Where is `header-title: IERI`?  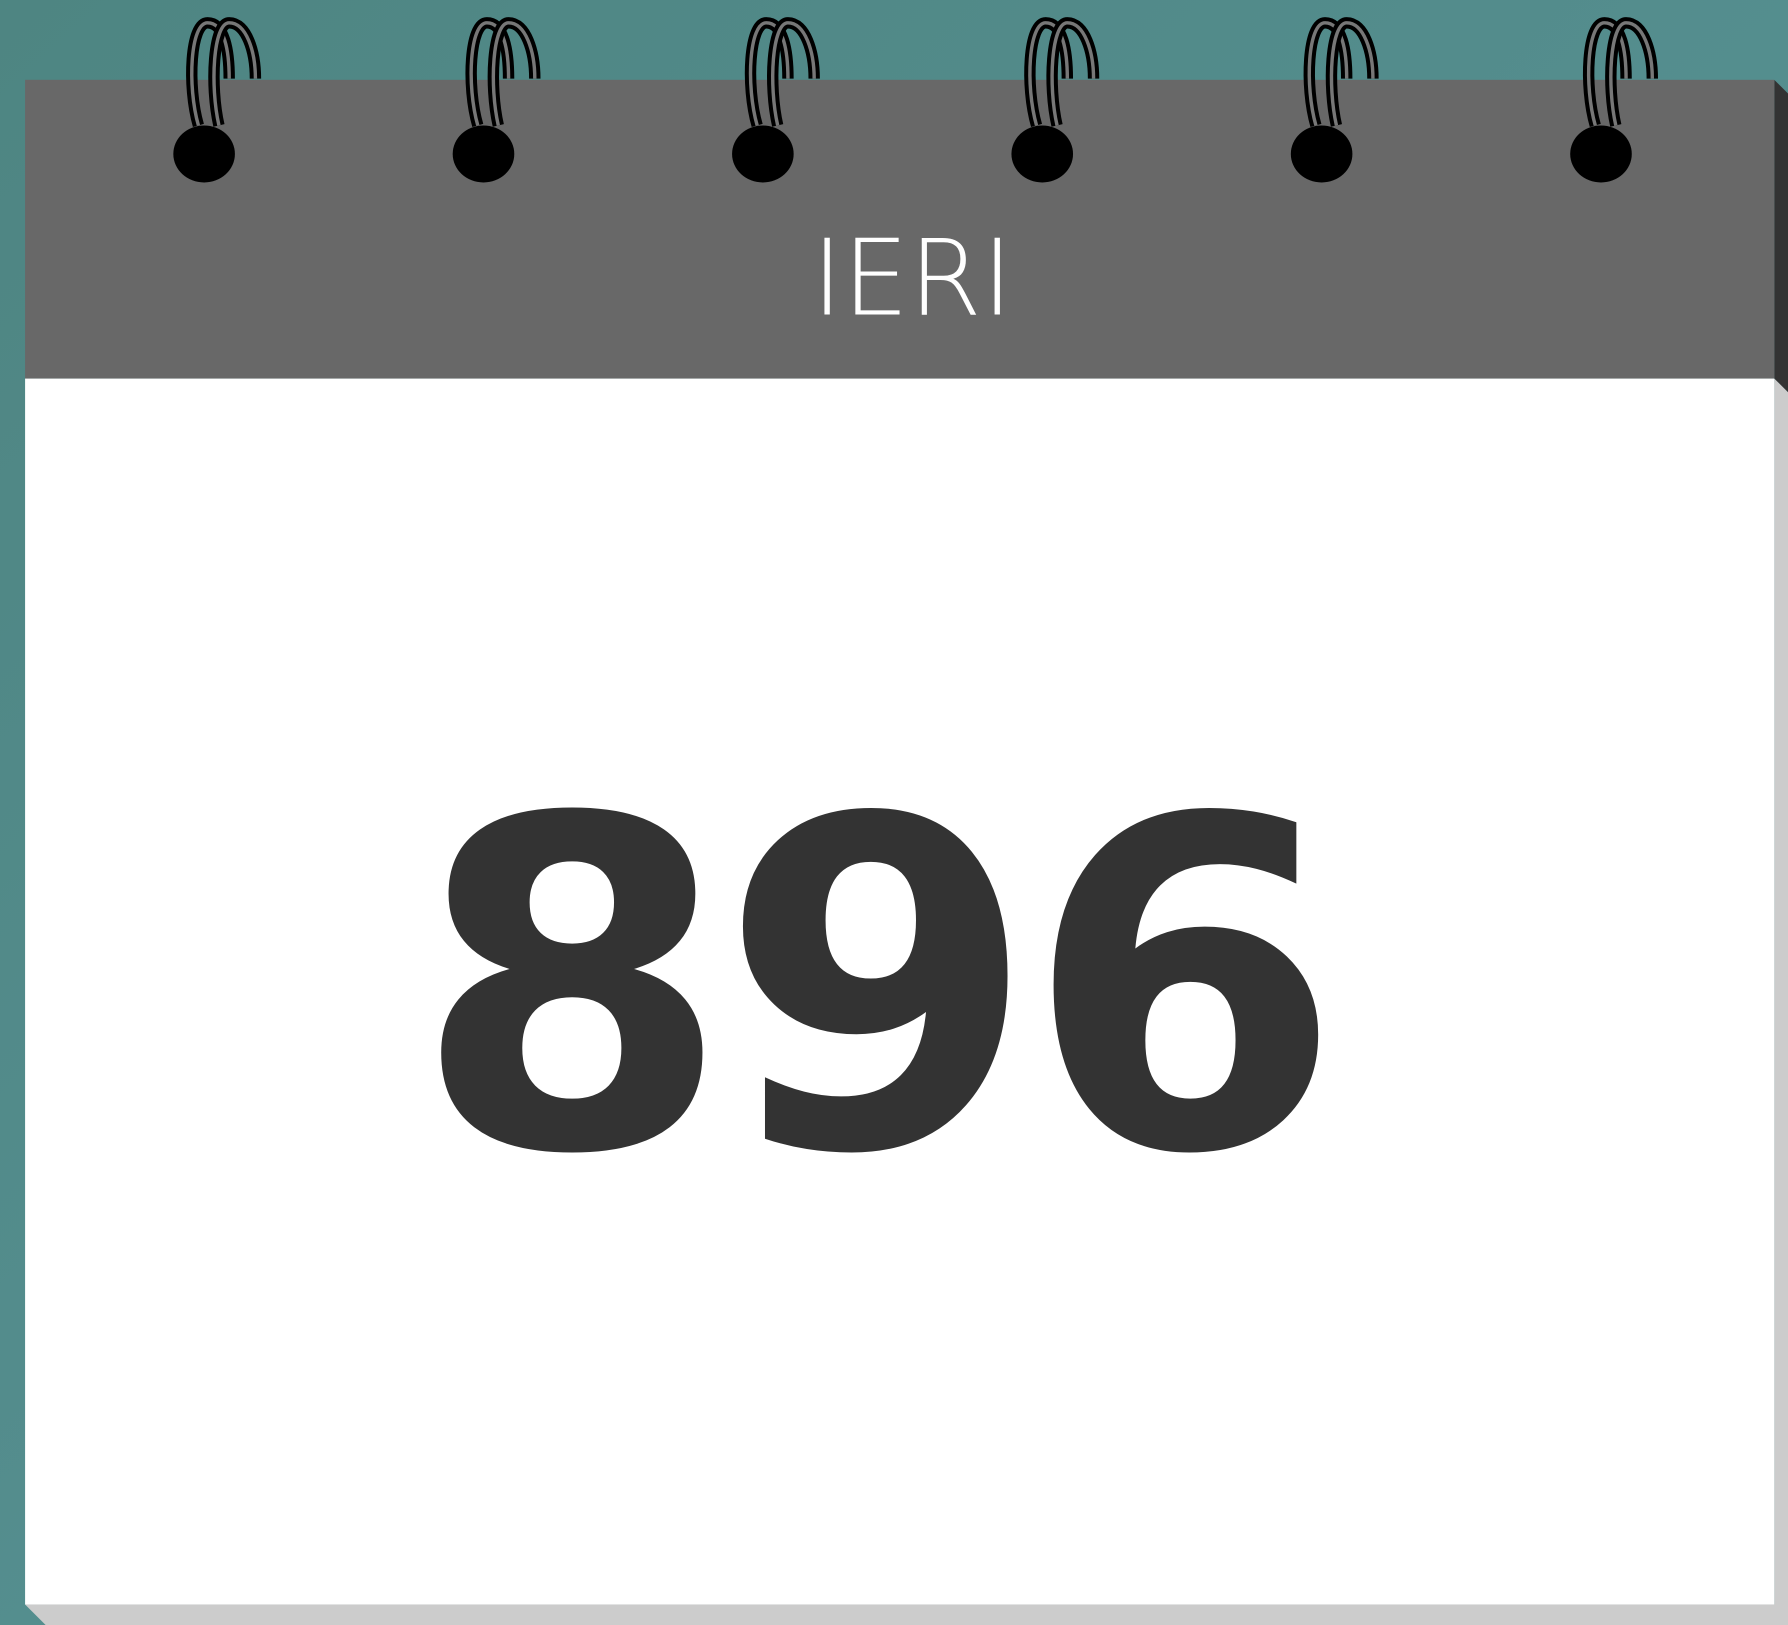 header-title: IERI is located at coordinates (912, 279).